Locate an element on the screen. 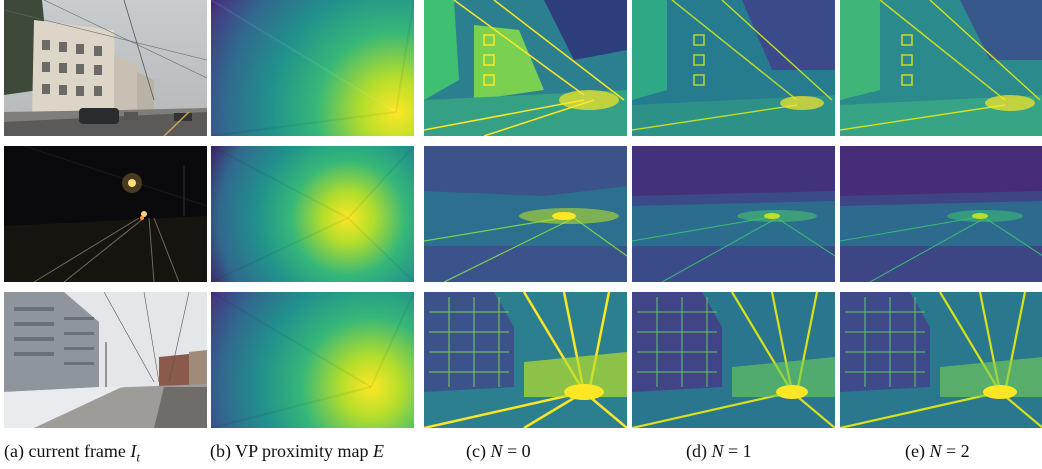 Image resolution: width=1042 pixels, height=469 pixels. caption-d-math: N is located at coordinates (717, 451).